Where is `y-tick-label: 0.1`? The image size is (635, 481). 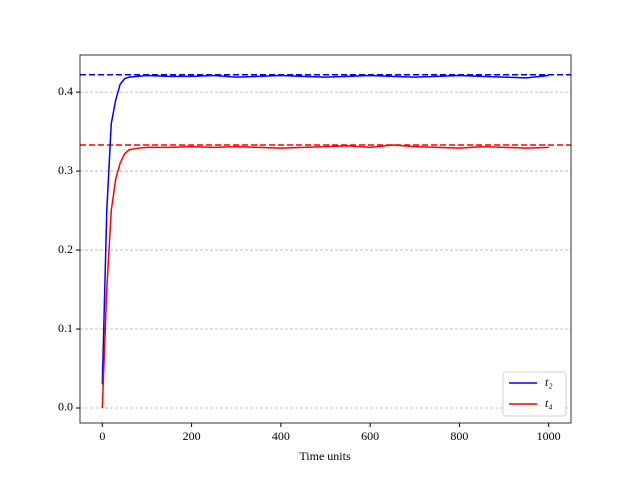
y-tick-label: 0.1 is located at coordinates (65, 328).